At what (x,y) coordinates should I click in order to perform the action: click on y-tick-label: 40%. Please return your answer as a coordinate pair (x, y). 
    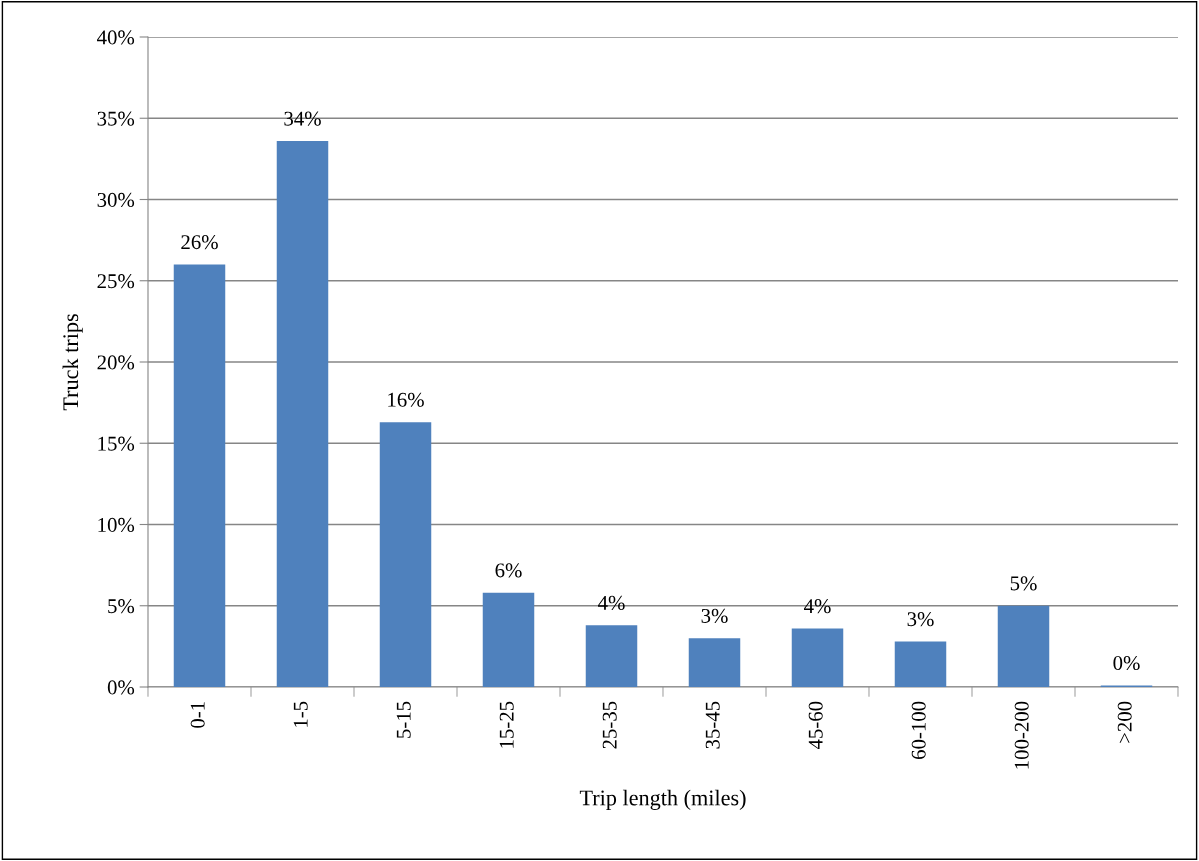
    Looking at the image, I should click on (116, 37).